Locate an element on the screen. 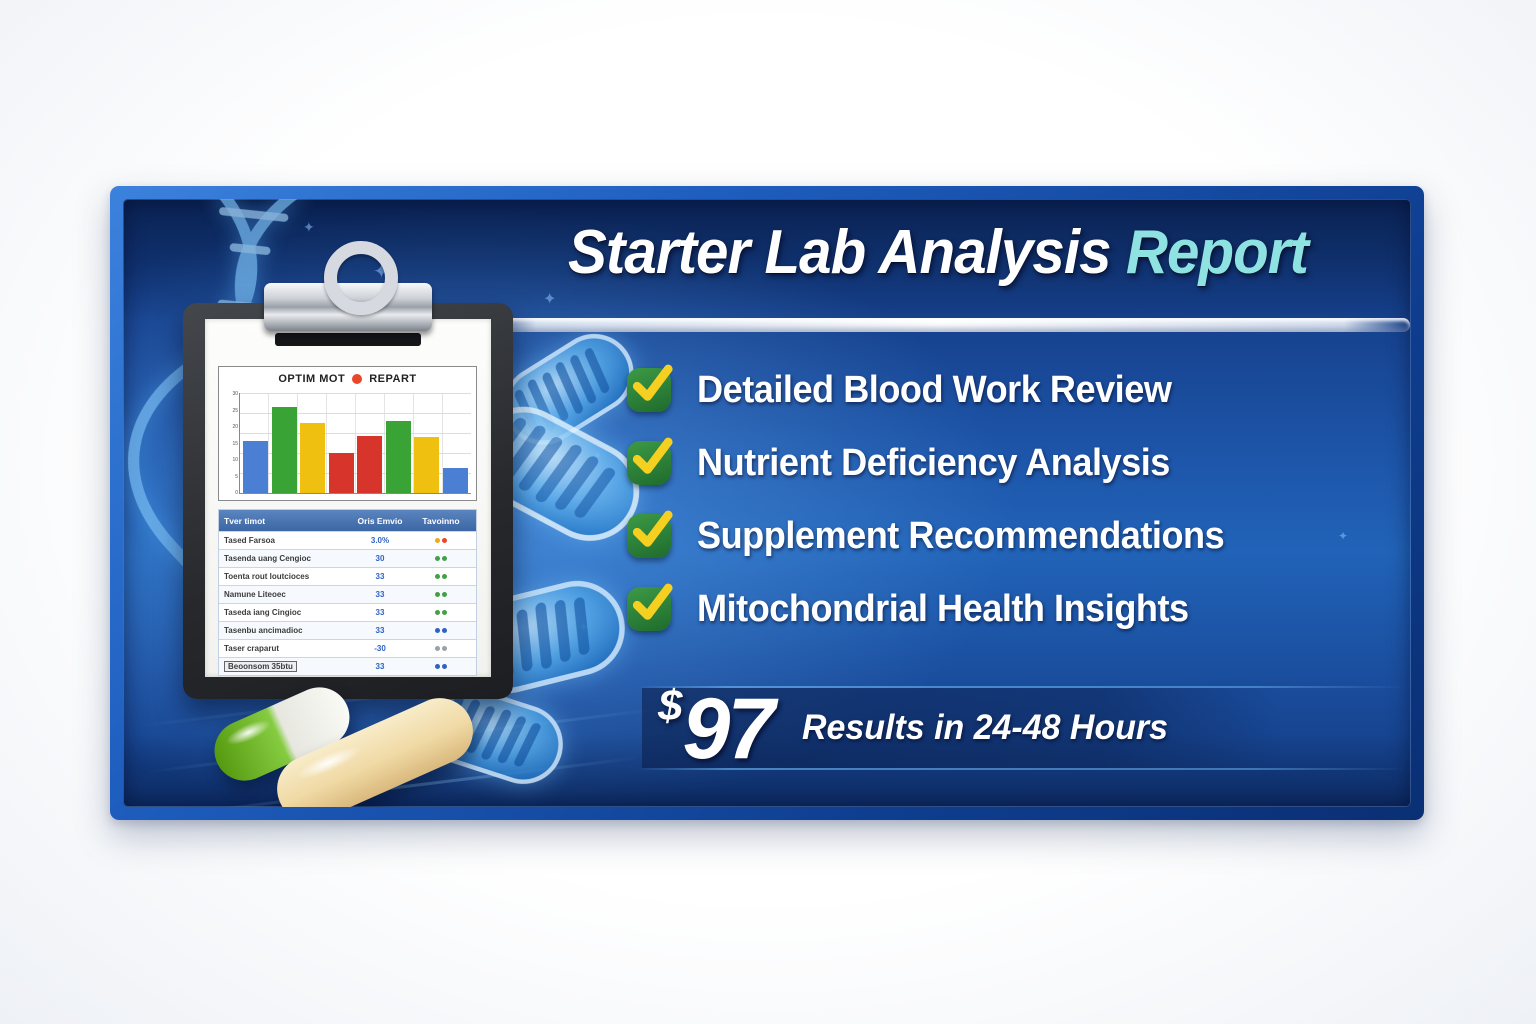  price-band: $97 Results in 24-48 Hours is located at coordinates (1021, 728).